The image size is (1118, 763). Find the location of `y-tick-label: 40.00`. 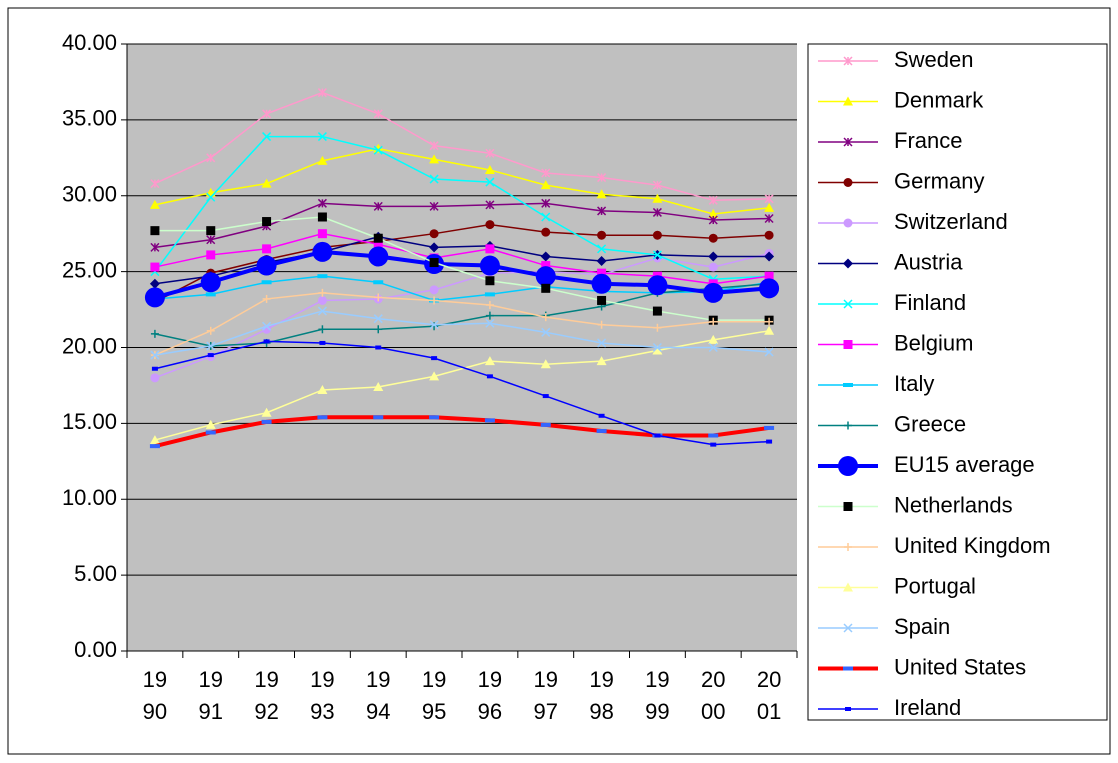

y-tick-label: 40.00 is located at coordinates (89, 42).